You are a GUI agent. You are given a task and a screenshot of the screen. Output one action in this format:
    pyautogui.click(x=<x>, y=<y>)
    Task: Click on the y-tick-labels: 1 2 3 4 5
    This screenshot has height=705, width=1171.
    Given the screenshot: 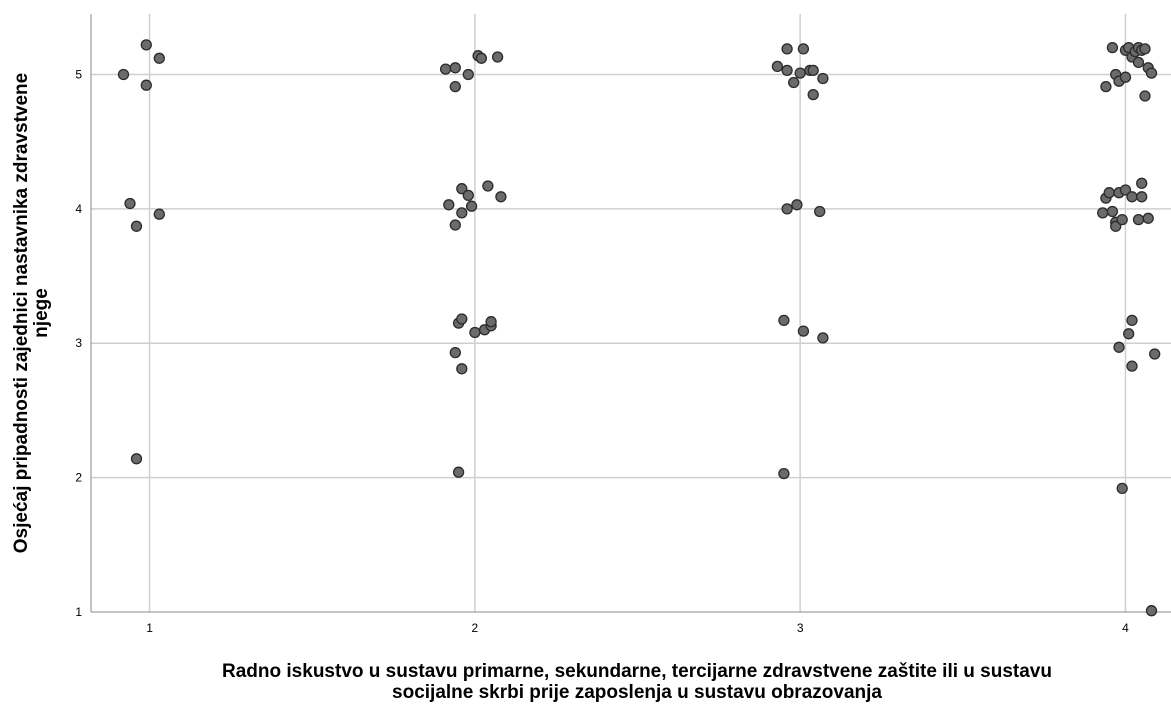 What is the action you would take?
    pyautogui.click(x=78, y=343)
    